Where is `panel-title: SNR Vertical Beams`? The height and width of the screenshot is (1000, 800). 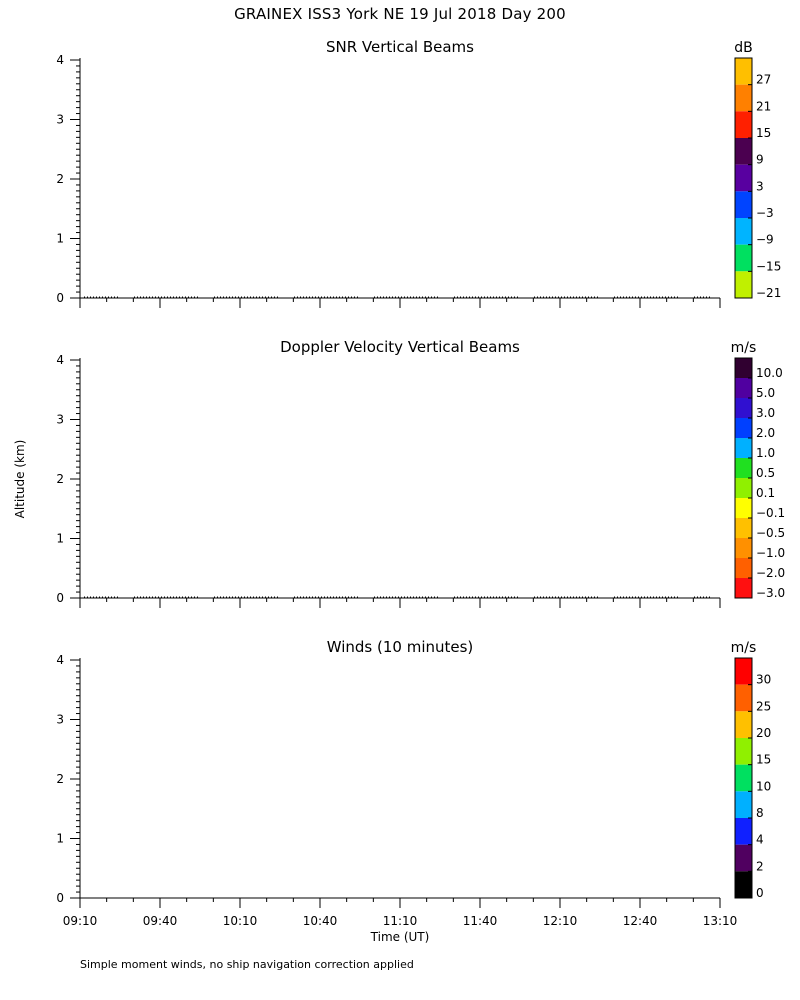
panel-title: SNR Vertical Beams is located at coordinates (400, 47).